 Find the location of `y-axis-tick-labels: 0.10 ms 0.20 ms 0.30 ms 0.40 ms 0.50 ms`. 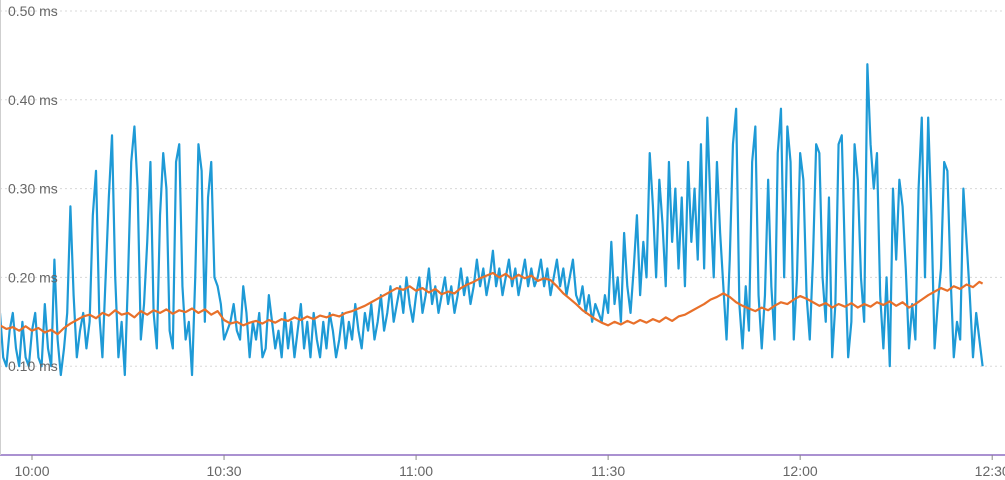

y-axis-tick-labels: 0.10 ms 0.20 ms 0.30 ms 0.40 ms 0.50 ms is located at coordinates (33, 188).